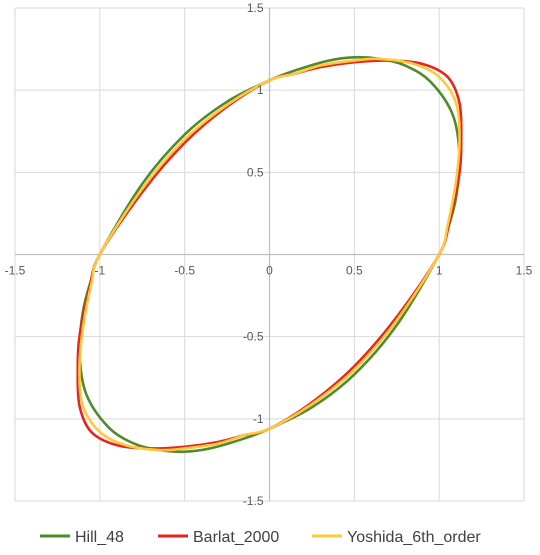 This screenshot has width=540, height=555. What do you see at coordinates (15, 271) in the screenshot?
I see `x-tick-label: -1.5` at bounding box center [15, 271].